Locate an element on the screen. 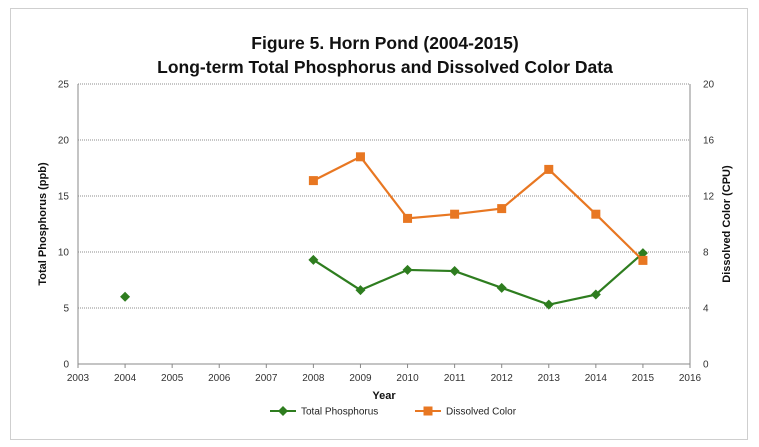 The image size is (759, 447). legend-label: Total Phosphorus is located at coordinates (339, 412).